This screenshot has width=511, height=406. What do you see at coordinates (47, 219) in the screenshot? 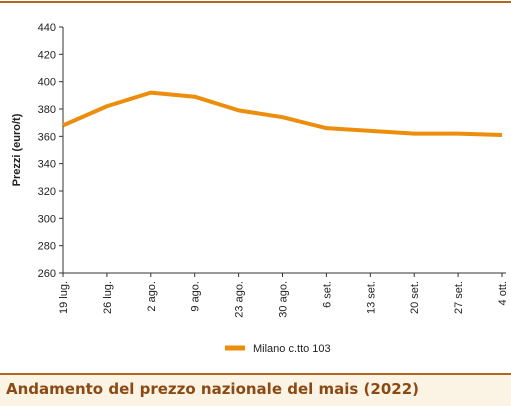
I see `y-tick-label: 300` at bounding box center [47, 219].